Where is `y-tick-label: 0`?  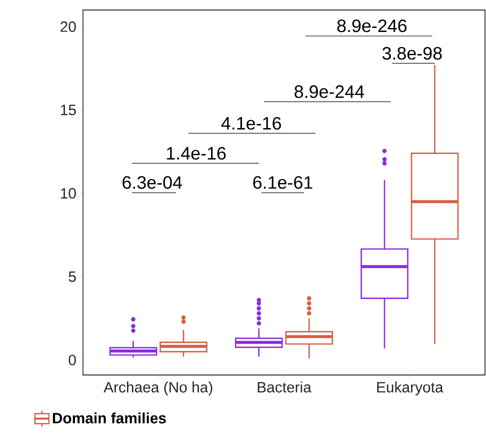 y-tick-label: 0 is located at coordinates (72, 360).